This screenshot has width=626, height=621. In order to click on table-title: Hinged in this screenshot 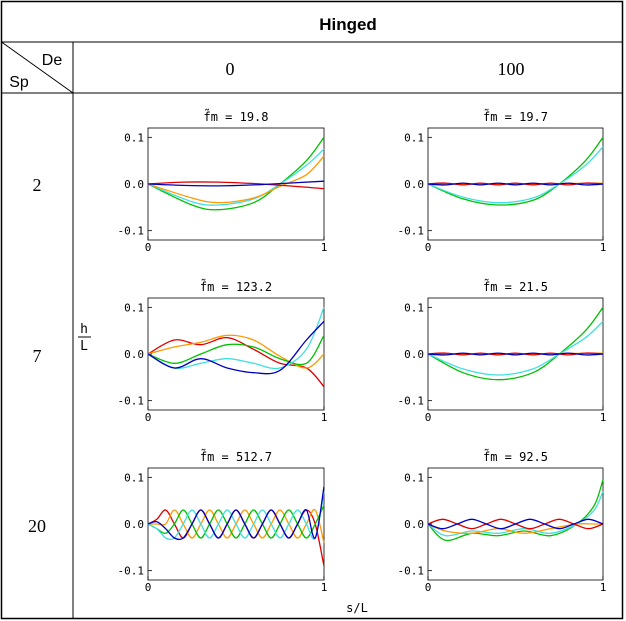, I will do `click(348, 24)`.